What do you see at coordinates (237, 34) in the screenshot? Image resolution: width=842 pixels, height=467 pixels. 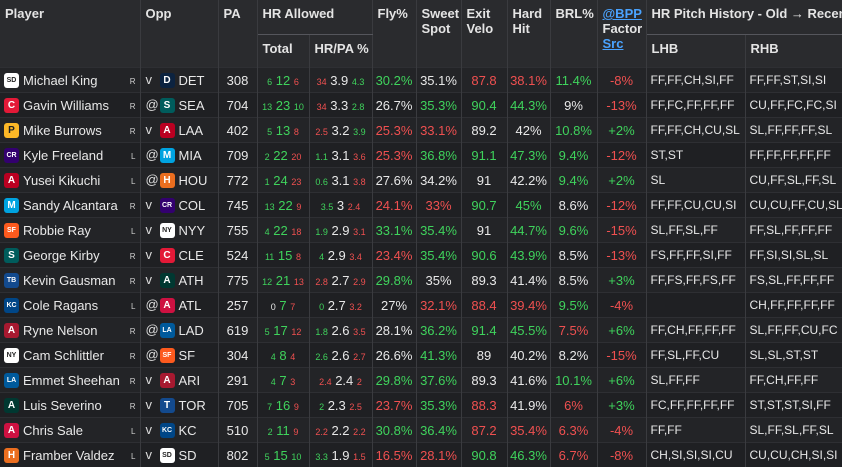 I see `header-pa: PA` at bounding box center [237, 34].